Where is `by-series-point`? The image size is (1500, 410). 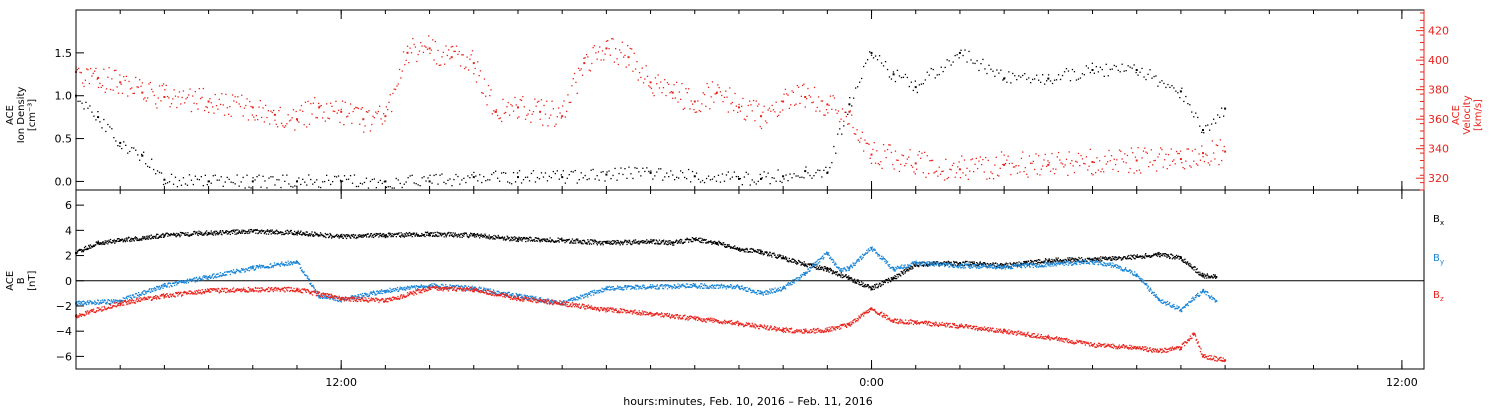
by-series-point is located at coordinates (1203, 290).